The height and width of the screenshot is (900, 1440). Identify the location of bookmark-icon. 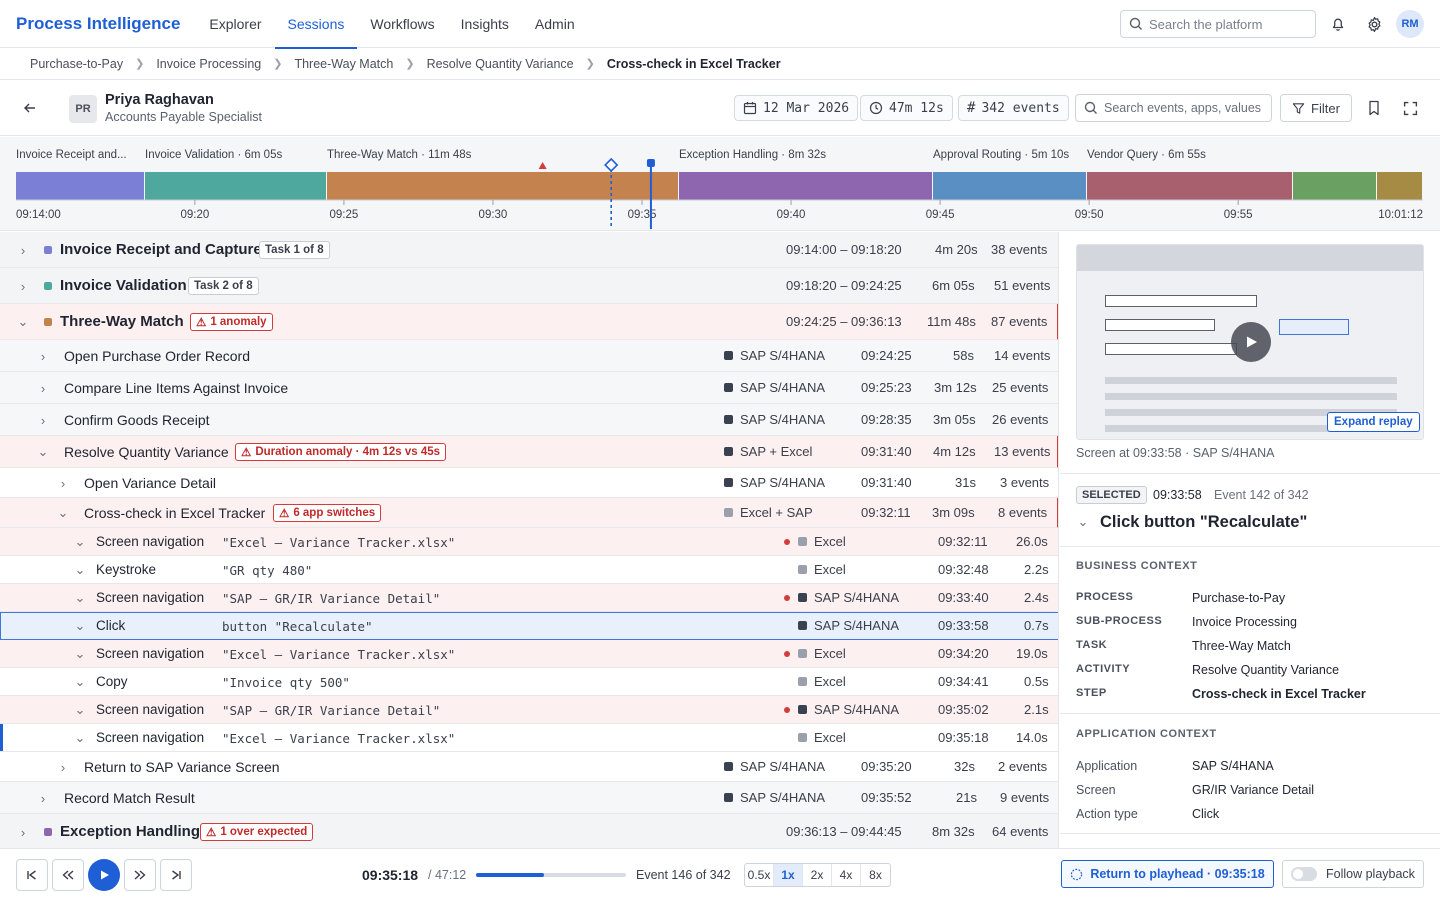
(1374, 108).